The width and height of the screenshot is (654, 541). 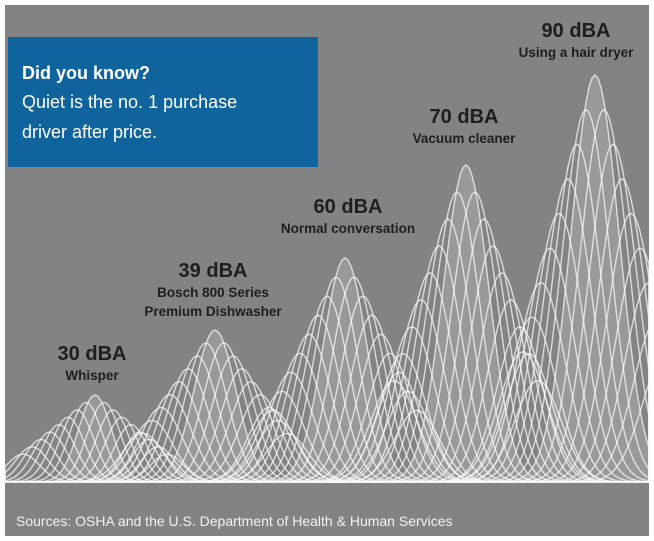 What do you see at coordinates (213, 292) in the screenshot?
I see `level-description: Bosch 800 Series` at bounding box center [213, 292].